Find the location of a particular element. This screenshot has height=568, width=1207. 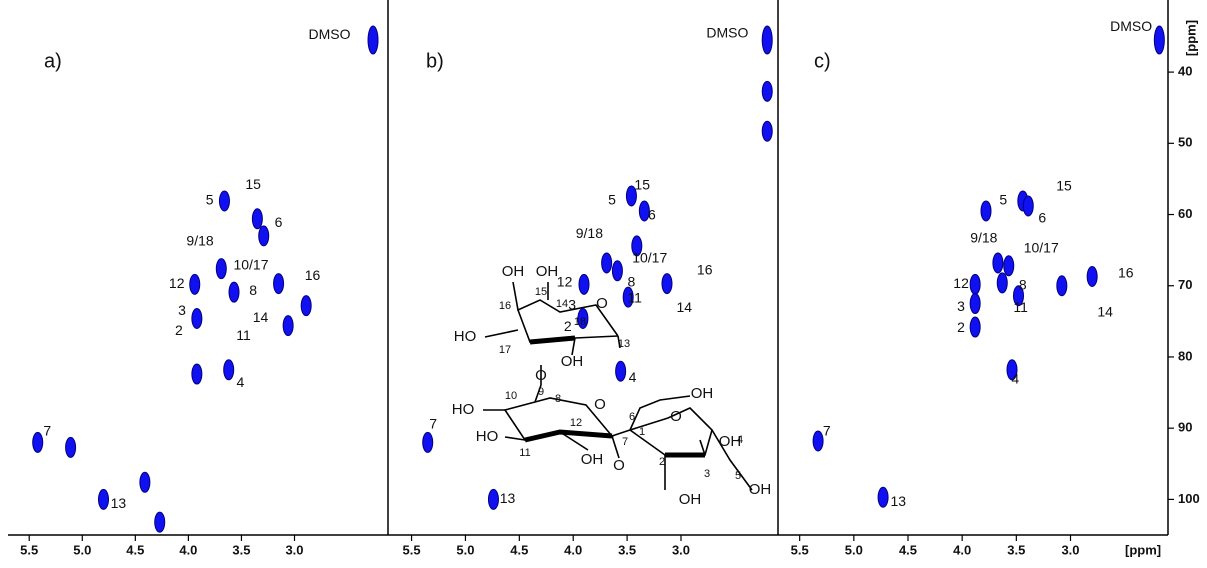

structure-label: 11 is located at coordinates (524, 453).